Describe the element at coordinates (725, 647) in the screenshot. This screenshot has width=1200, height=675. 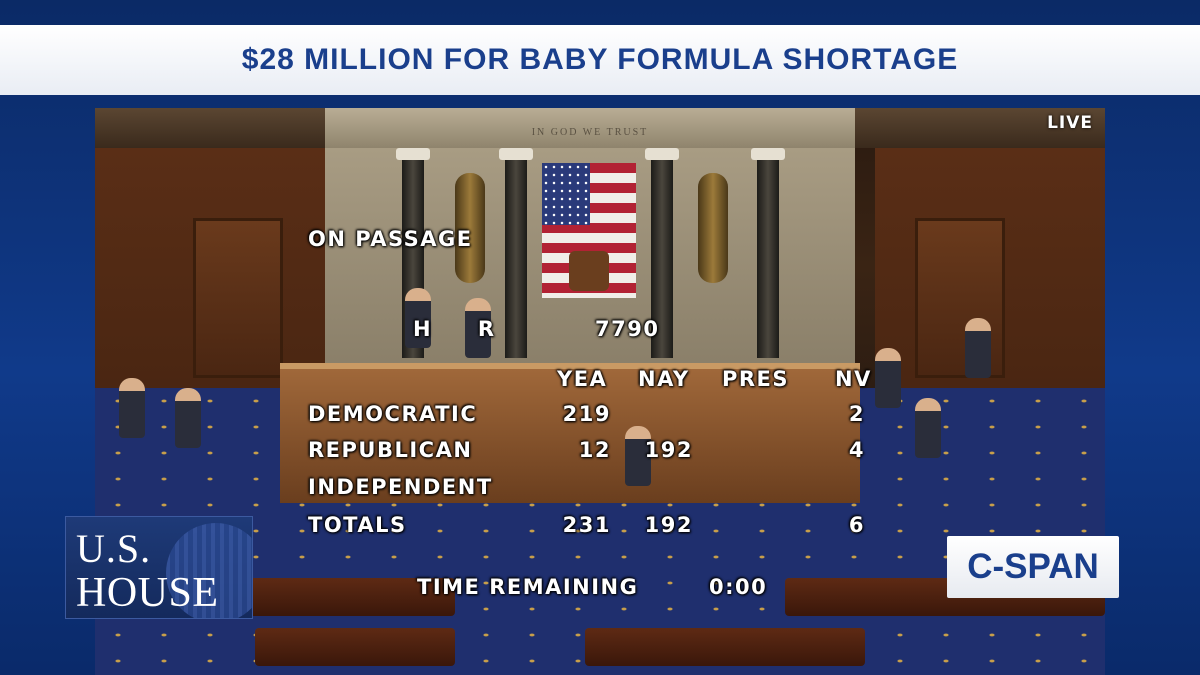
I see `bench-row-center` at that location.